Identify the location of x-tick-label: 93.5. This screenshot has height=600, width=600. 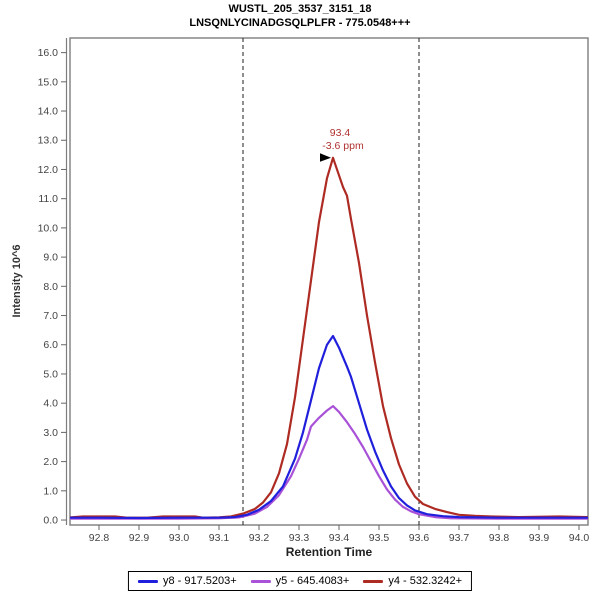
(379, 538).